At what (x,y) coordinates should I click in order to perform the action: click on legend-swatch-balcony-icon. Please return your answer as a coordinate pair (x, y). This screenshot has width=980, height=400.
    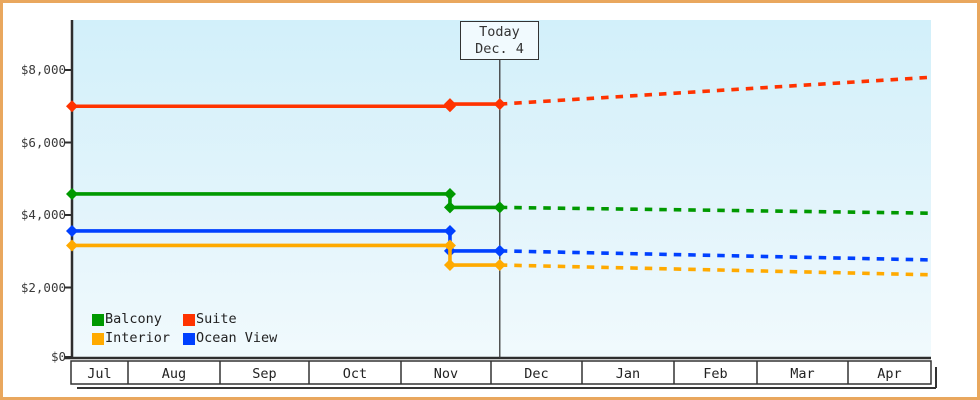
    Looking at the image, I should click on (98, 319).